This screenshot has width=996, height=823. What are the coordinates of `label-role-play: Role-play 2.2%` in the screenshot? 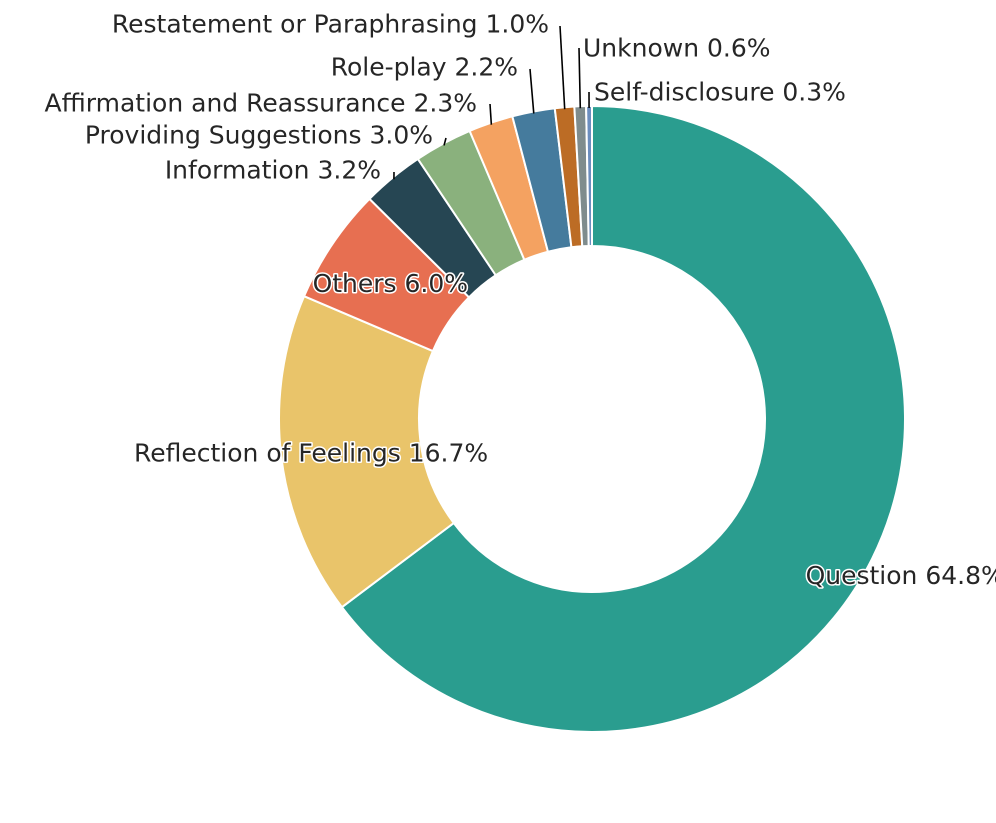 It's located at (424, 67).